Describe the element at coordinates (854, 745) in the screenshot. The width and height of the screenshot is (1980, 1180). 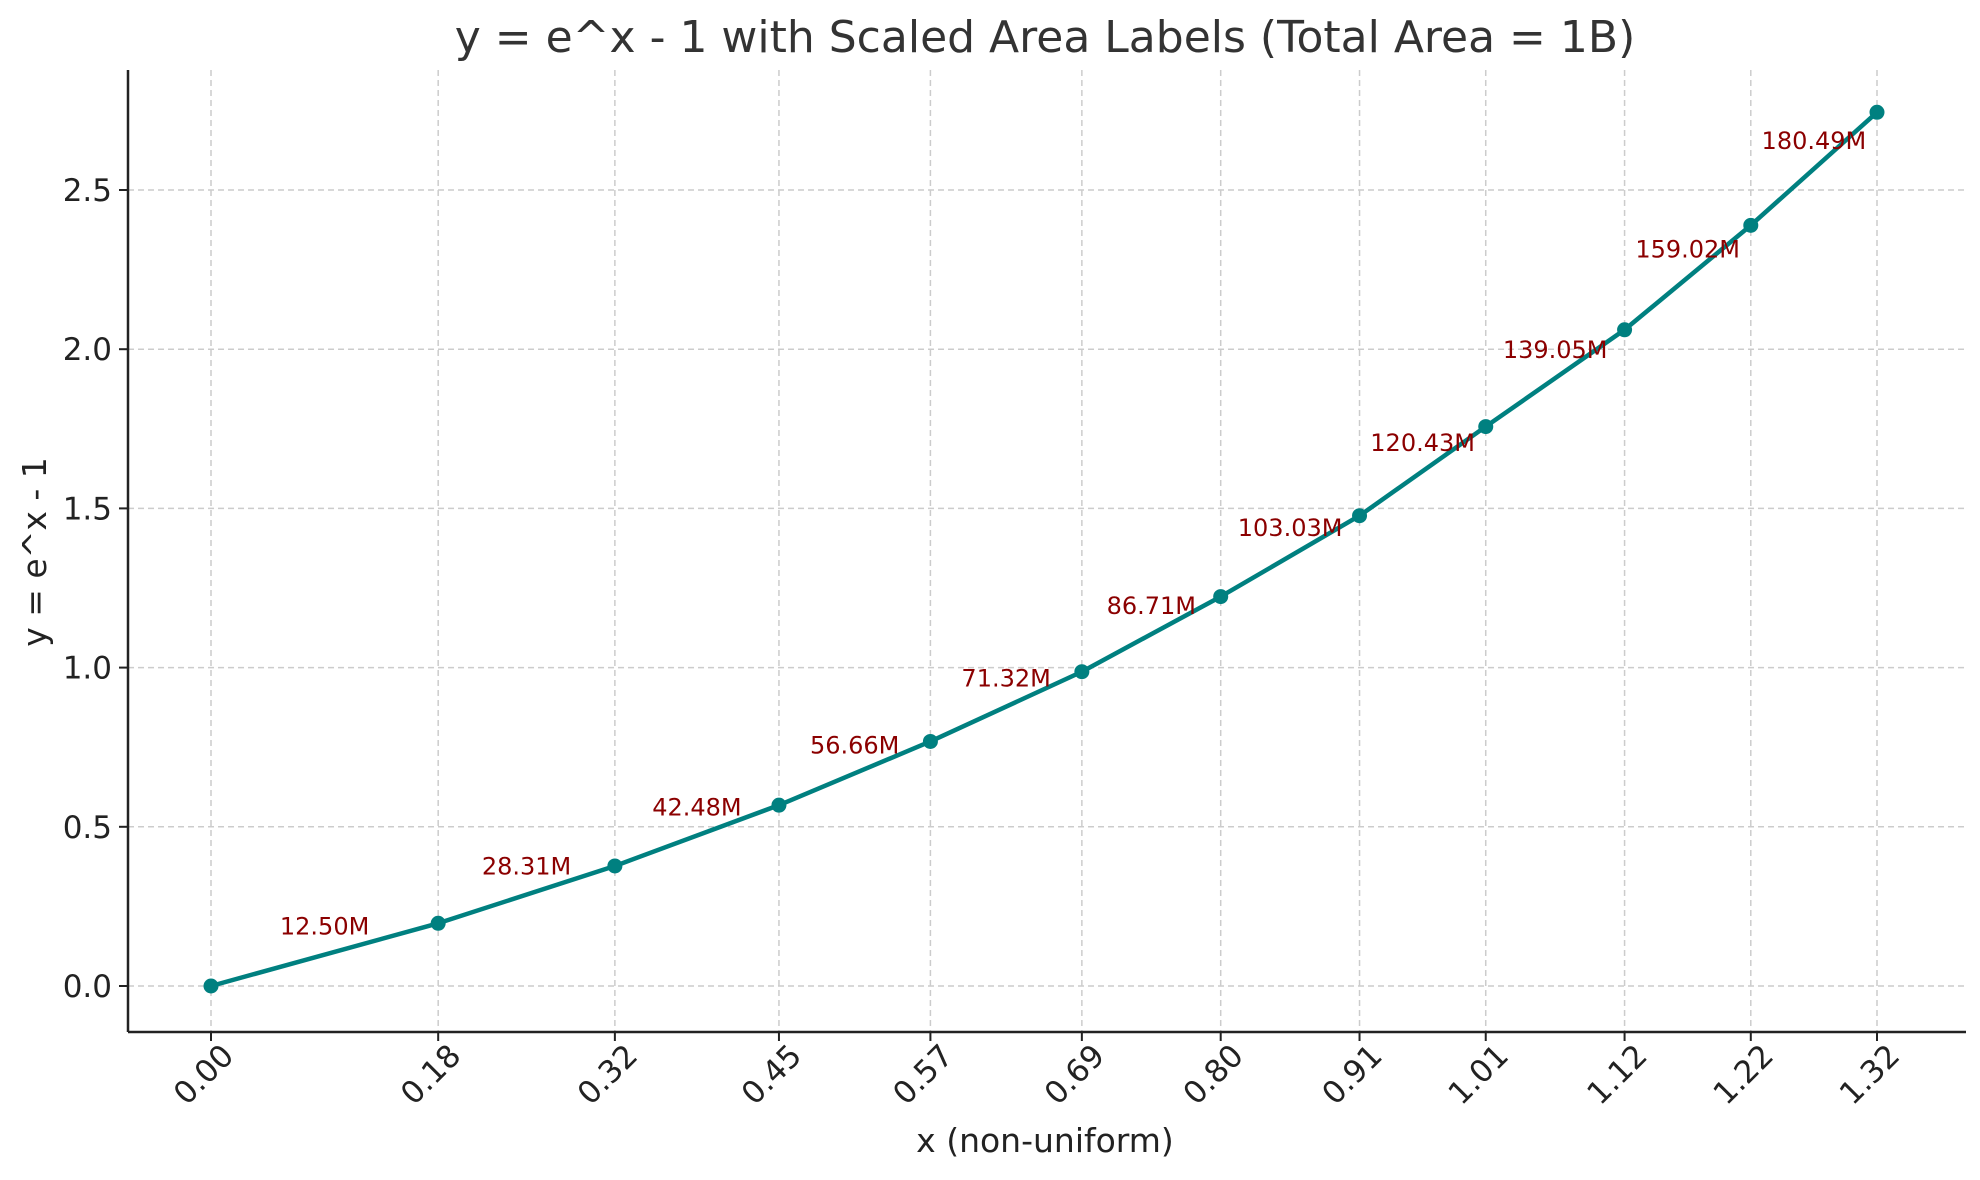
I see `area-label: 56.66M` at that location.